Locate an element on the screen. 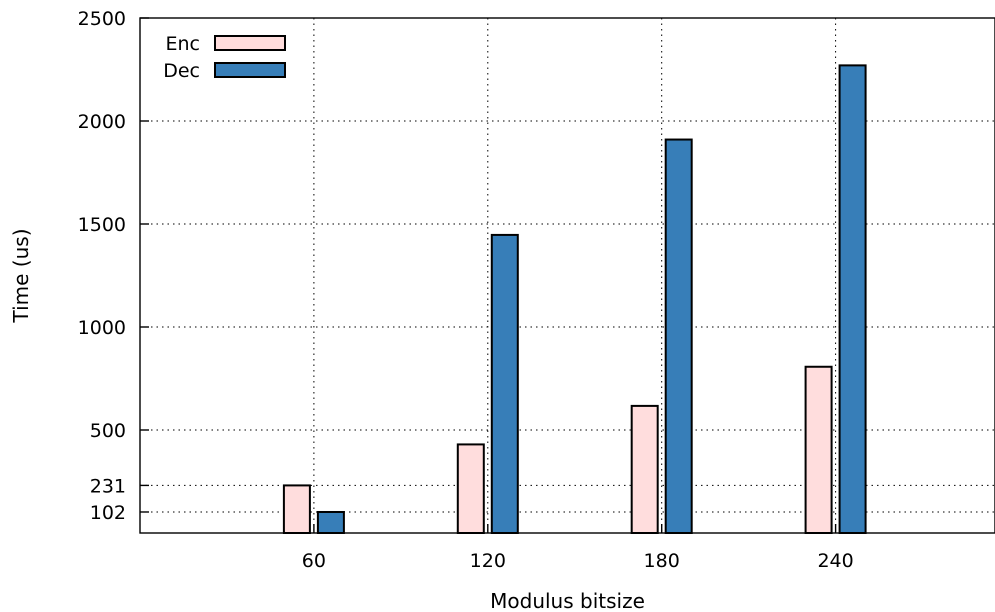  legend: Enc Dec is located at coordinates (224, 57).